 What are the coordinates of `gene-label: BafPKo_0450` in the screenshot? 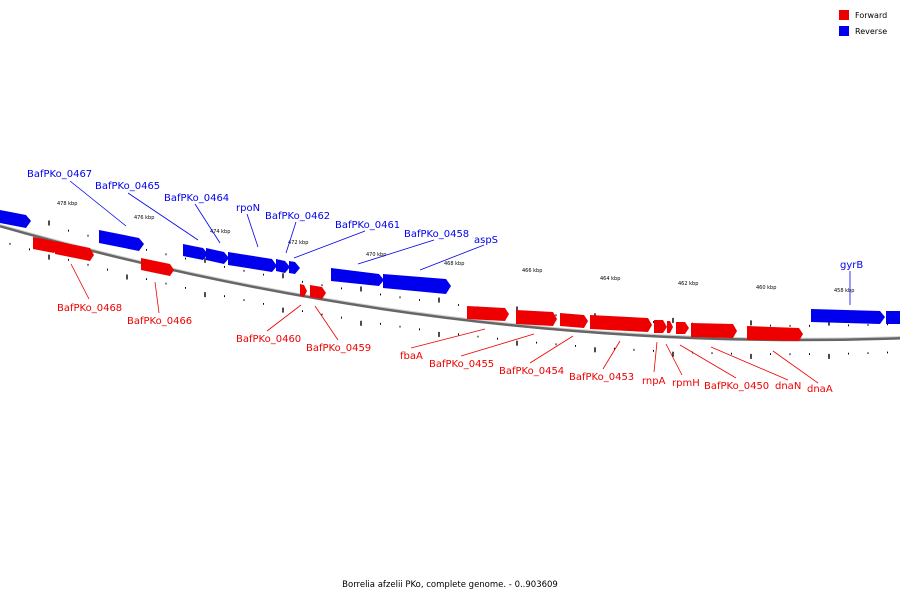 It's located at (736, 386).